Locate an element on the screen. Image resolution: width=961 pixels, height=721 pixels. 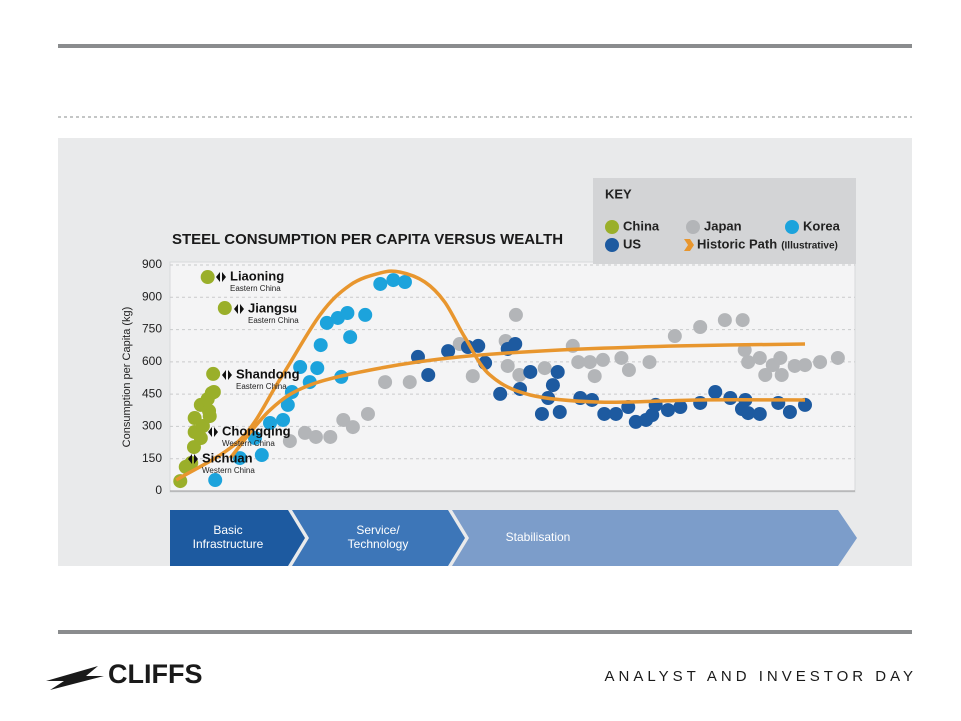
annotation-marker is located at coordinates (221, 277).